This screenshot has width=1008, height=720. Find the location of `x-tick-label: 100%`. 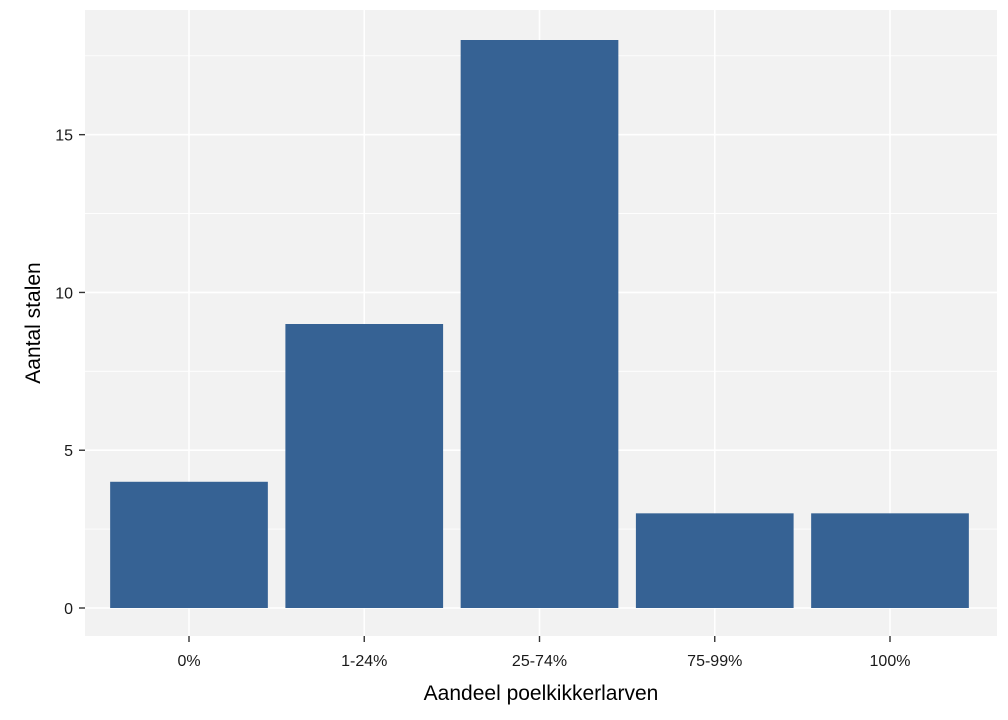

x-tick-label: 100% is located at coordinates (890, 661).